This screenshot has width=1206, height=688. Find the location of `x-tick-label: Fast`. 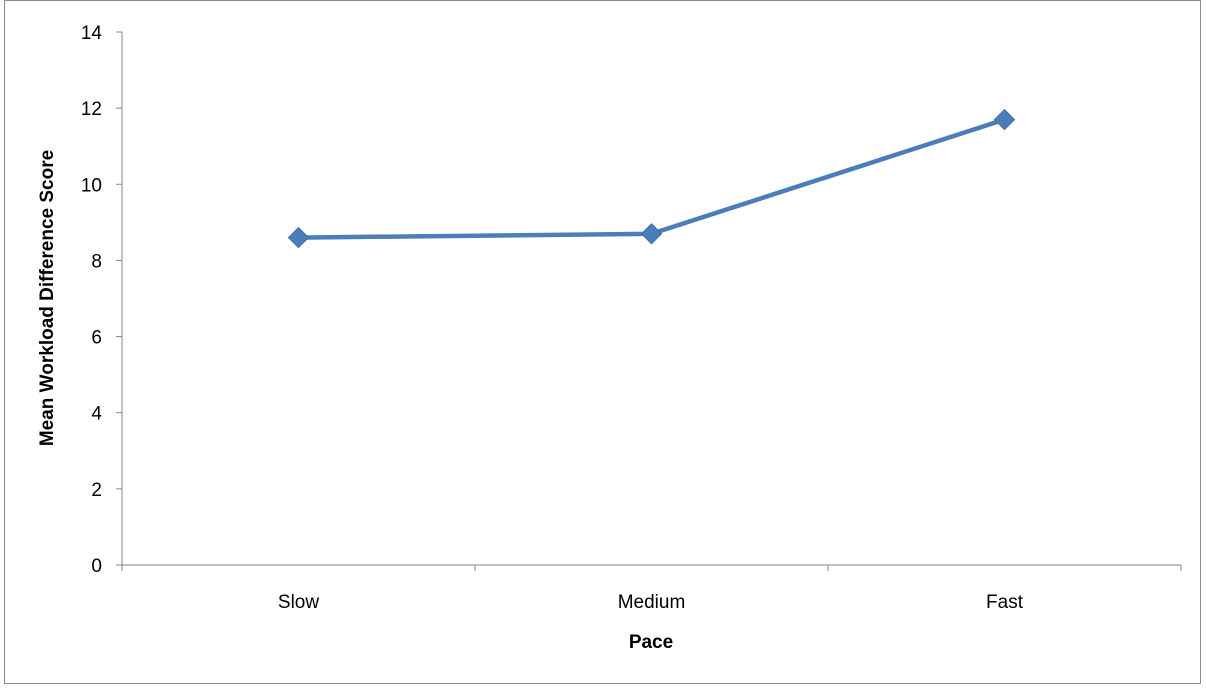

x-tick-label: Fast is located at coordinates (1005, 602).